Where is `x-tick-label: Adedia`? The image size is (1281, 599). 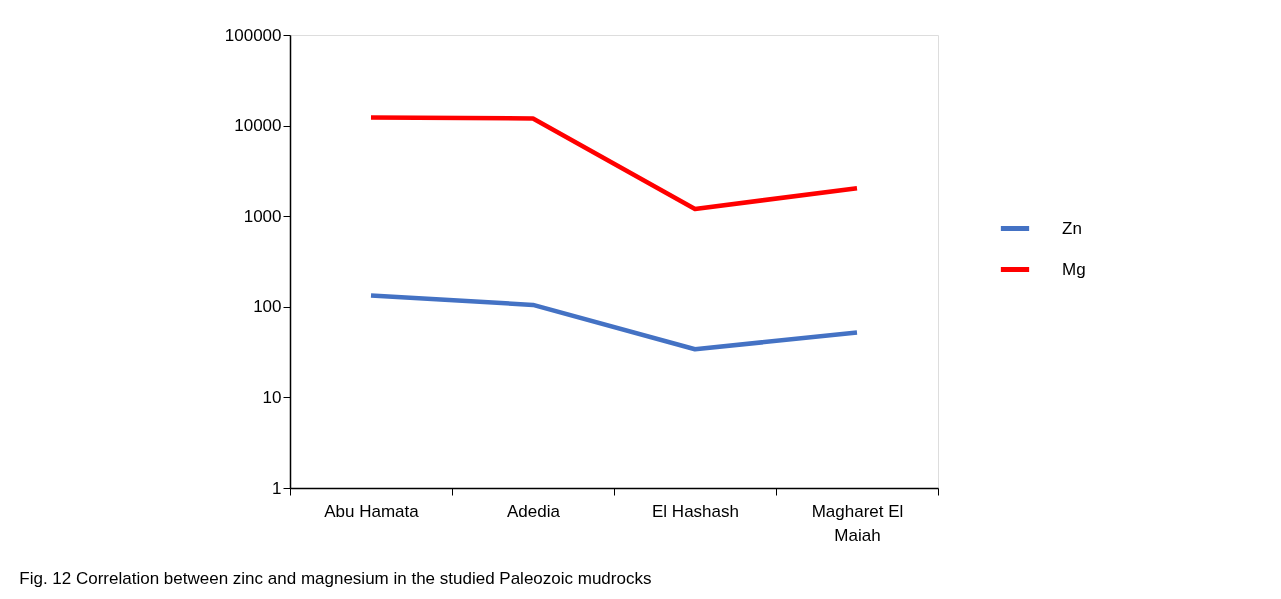
x-tick-label: Adedia is located at coordinates (534, 511).